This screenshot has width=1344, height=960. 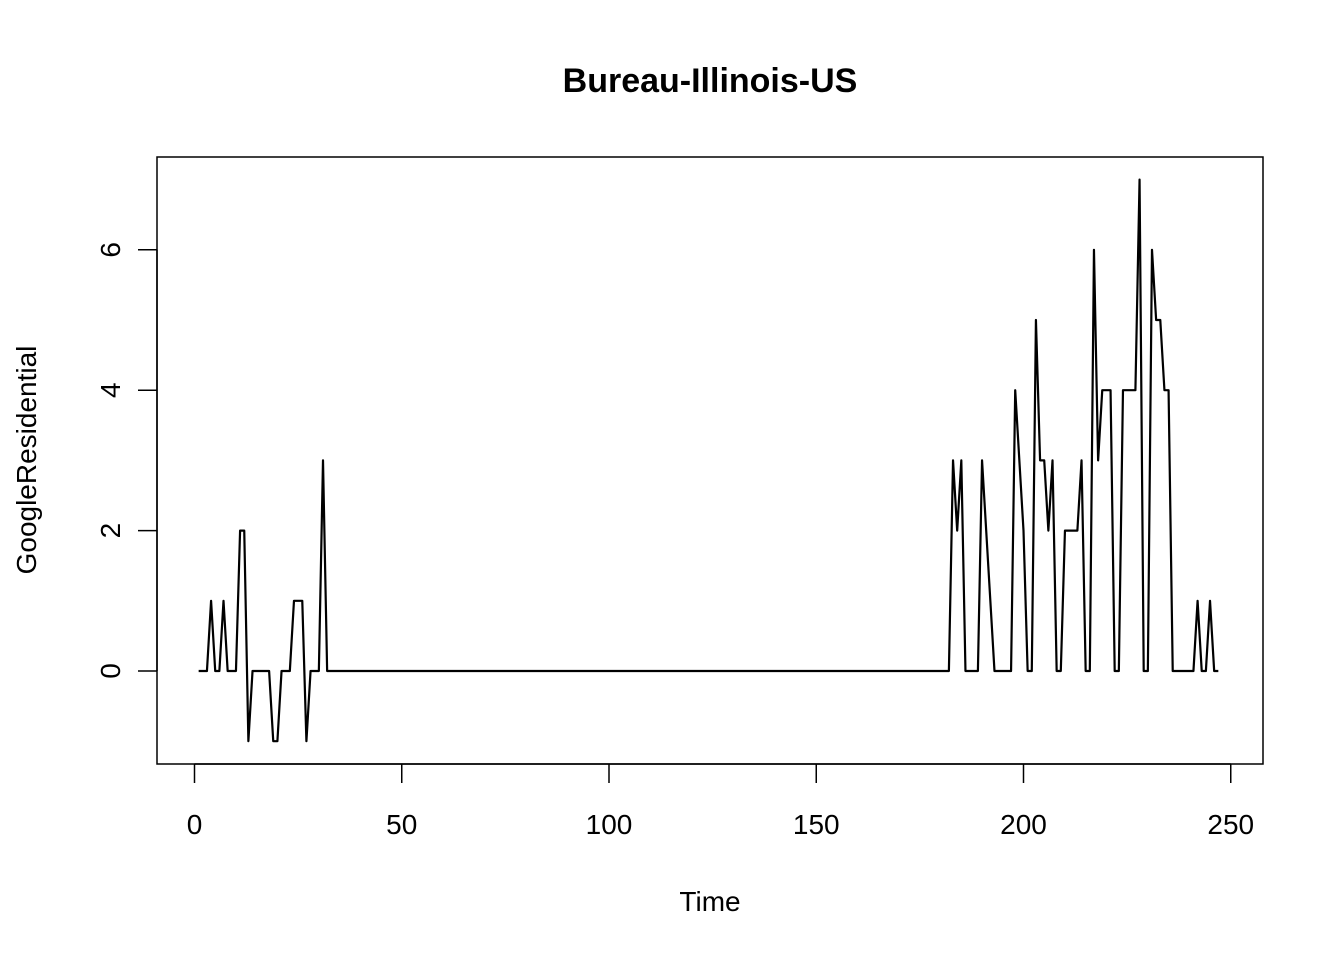 What do you see at coordinates (110, 671) in the screenshot?
I see `y-tick-label: 0` at bounding box center [110, 671].